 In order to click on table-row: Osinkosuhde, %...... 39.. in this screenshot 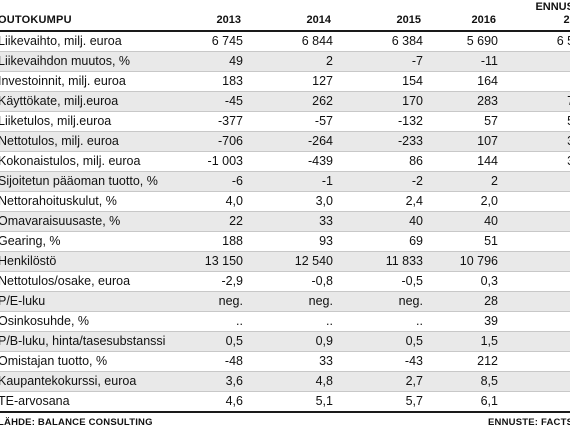, I will do `click(285, 322)`.